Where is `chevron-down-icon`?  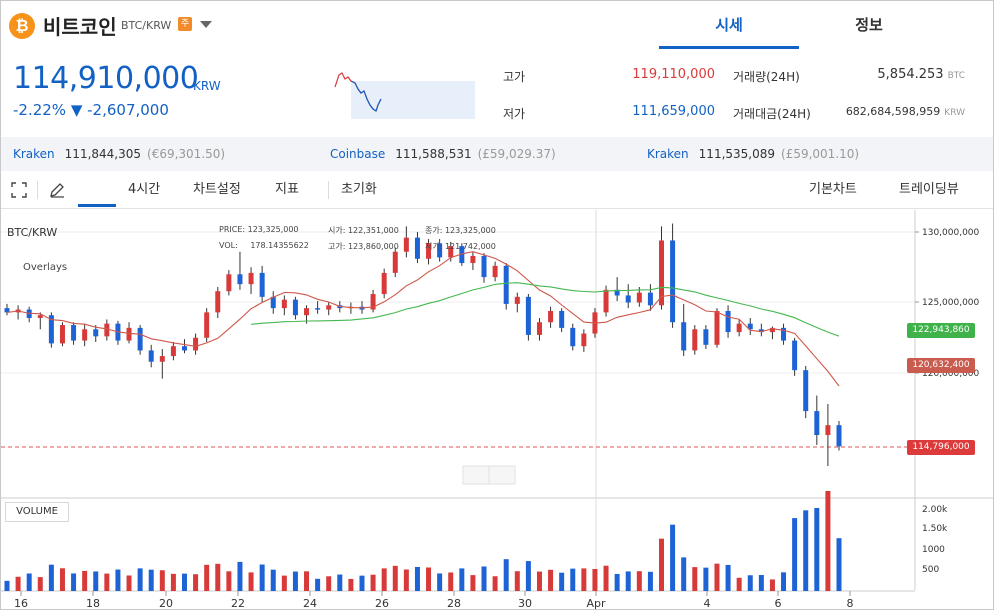
chevron-down-icon is located at coordinates (206, 24).